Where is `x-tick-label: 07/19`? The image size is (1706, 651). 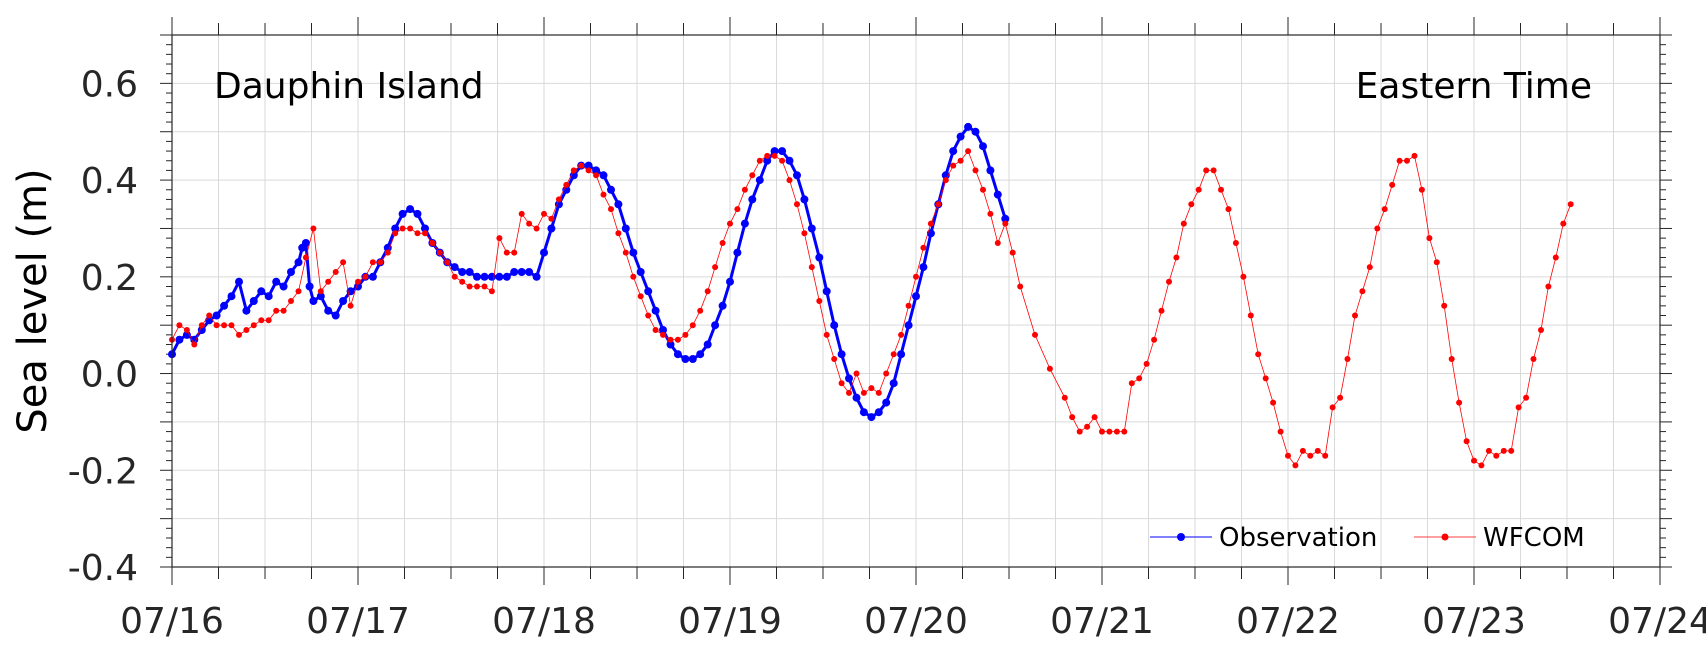 x-tick-label: 07/19 is located at coordinates (730, 621).